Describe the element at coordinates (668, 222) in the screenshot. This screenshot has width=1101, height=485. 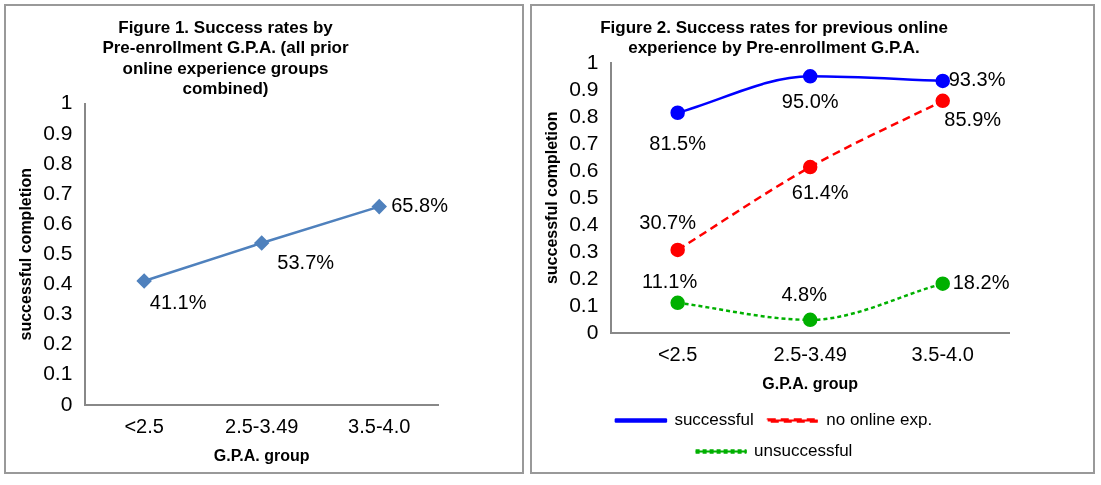
I see `data-label: 30.7%` at that location.